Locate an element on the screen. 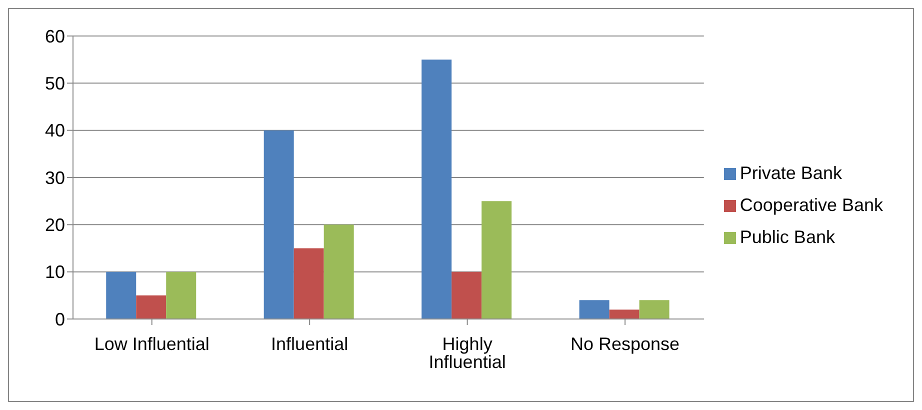  y-tick-label: 40 is located at coordinates (54, 130).